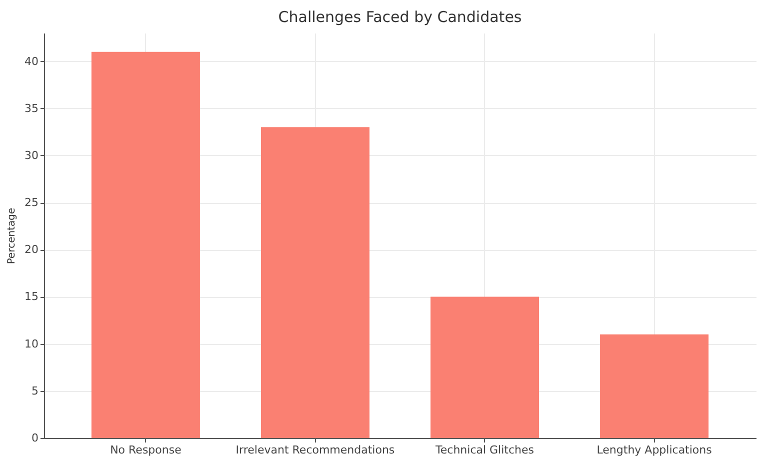 This screenshot has height=459, width=758. I want to click on x-tick-label: Technical Glitches, so click(484, 450).